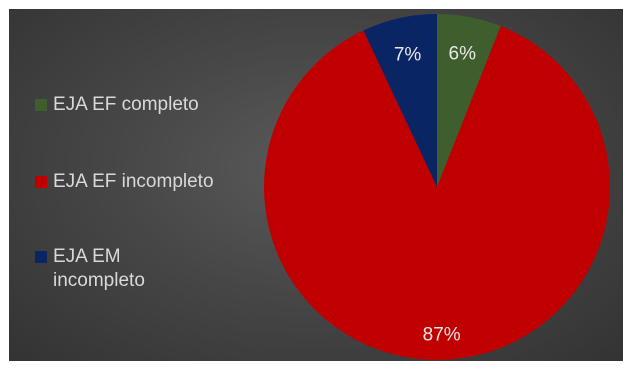 The height and width of the screenshot is (370, 632). Describe the element at coordinates (408, 54) in the screenshot. I see `data-label-em-incompleto: 7%` at that location.